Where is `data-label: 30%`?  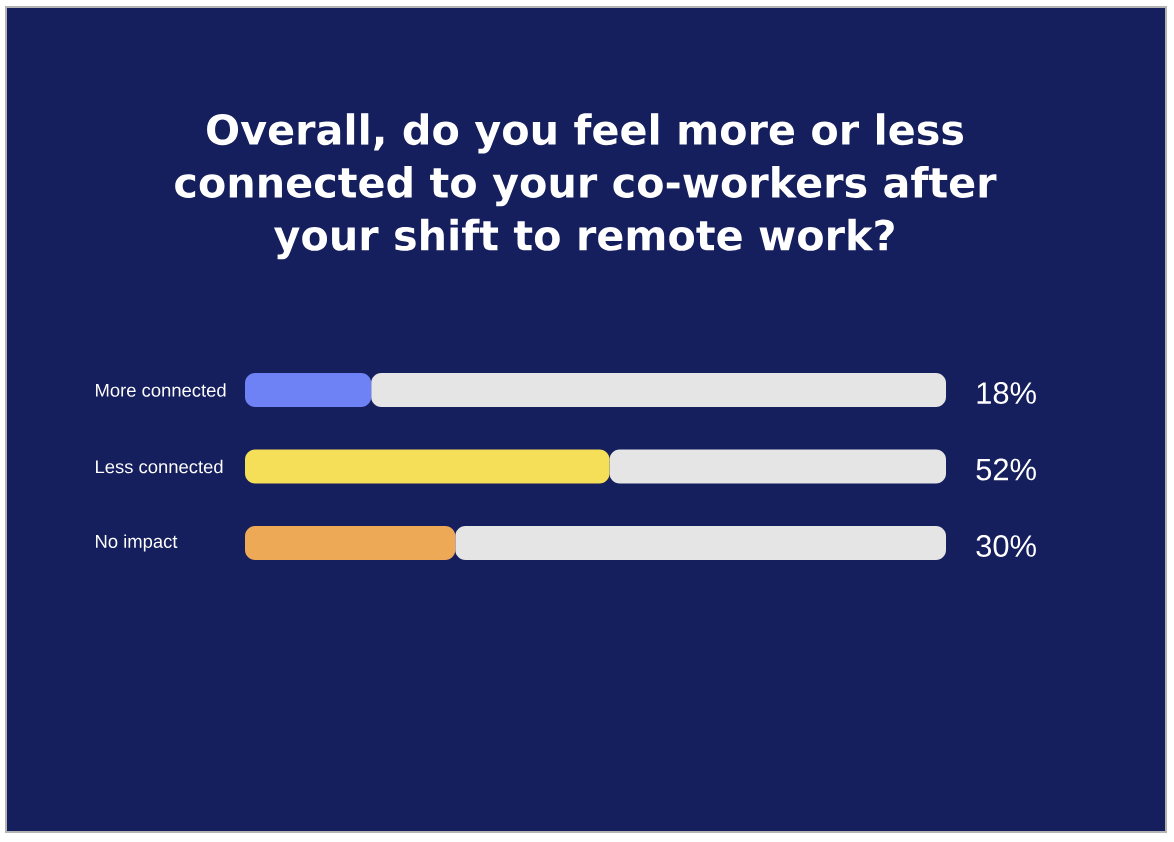 data-label: 30% is located at coordinates (1006, 546).